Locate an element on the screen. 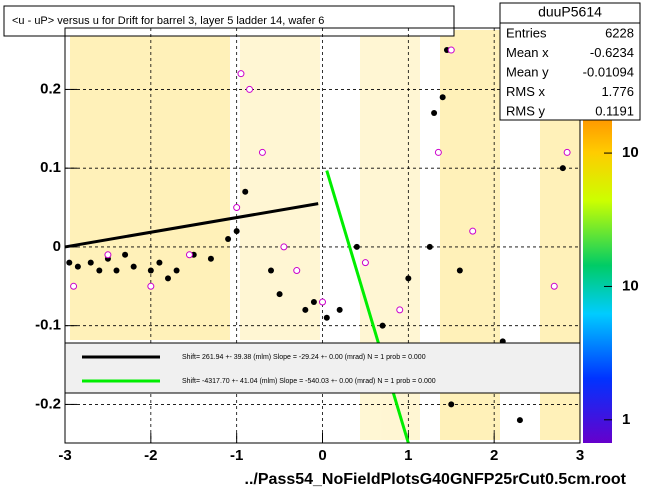 The height and width of the screenshot is (499, 646). density-band is located at coordinates (280, 185).